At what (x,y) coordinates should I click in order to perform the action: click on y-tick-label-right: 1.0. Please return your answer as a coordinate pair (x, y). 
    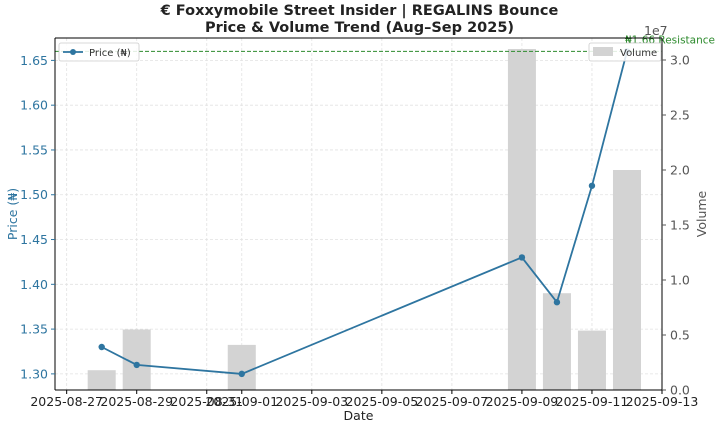
    Looking at the image, I should click on (680, 280).